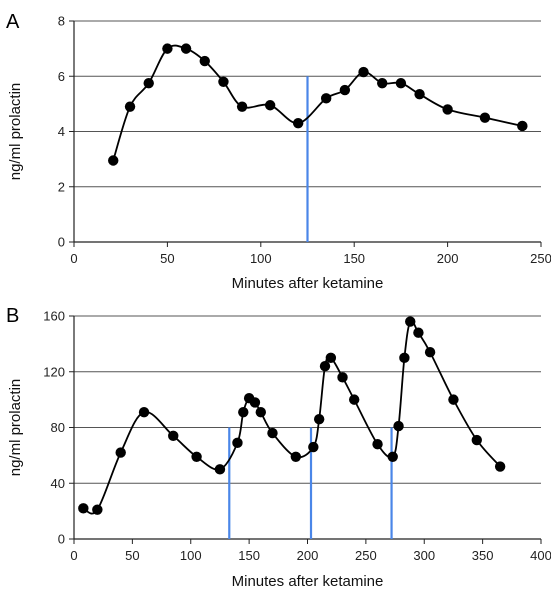 Image resolution: width=551 pixels, height=600 pixels. I want to click on y-tick-label: 2, so click(61, 186).